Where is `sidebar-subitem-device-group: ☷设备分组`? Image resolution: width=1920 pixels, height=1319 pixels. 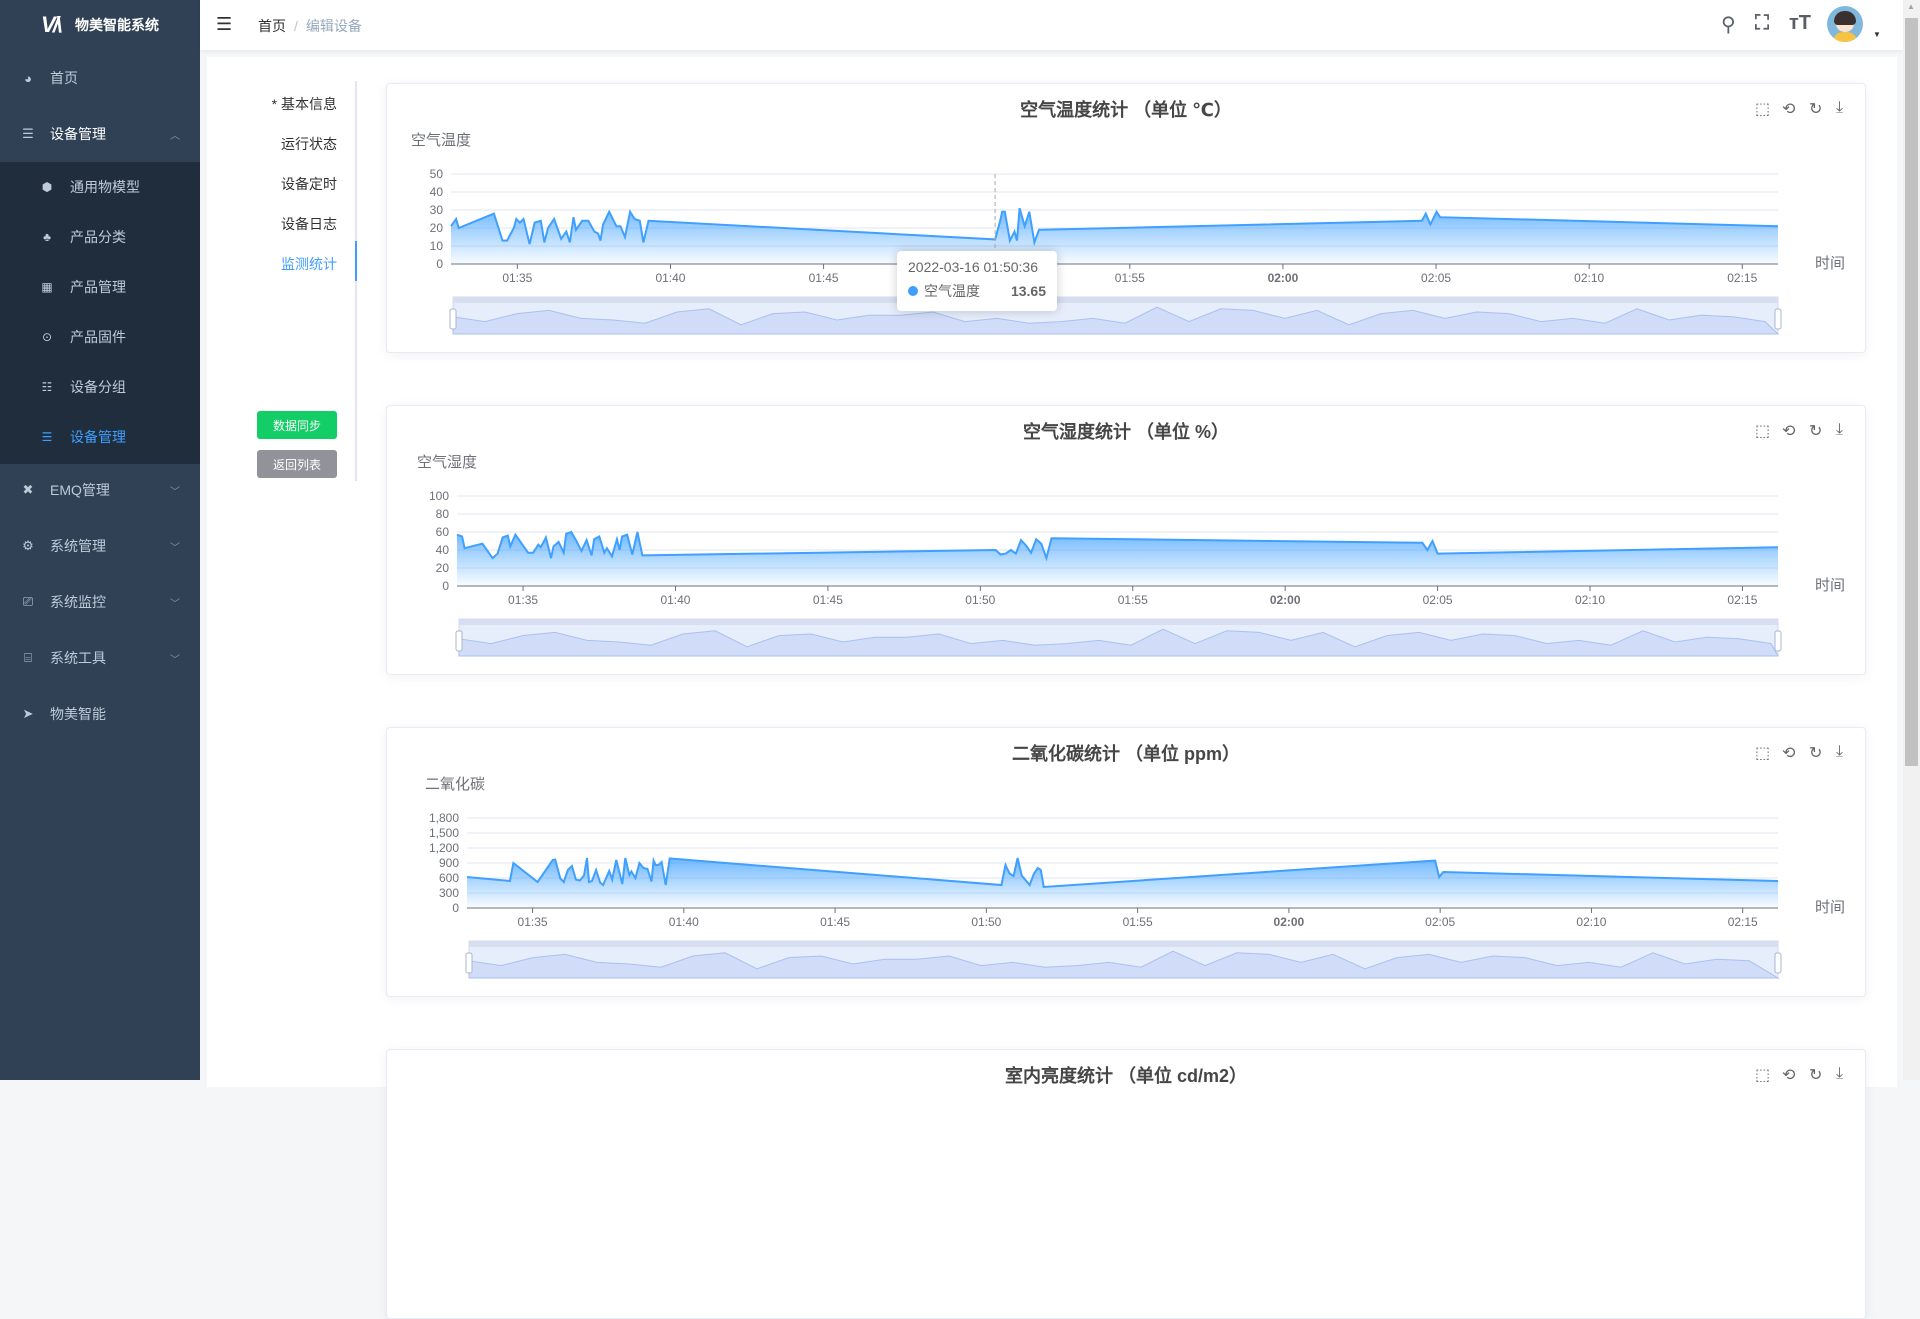 sidebar-subitem-device-group: ☷设备分组 is located at coordinates (100, 387).